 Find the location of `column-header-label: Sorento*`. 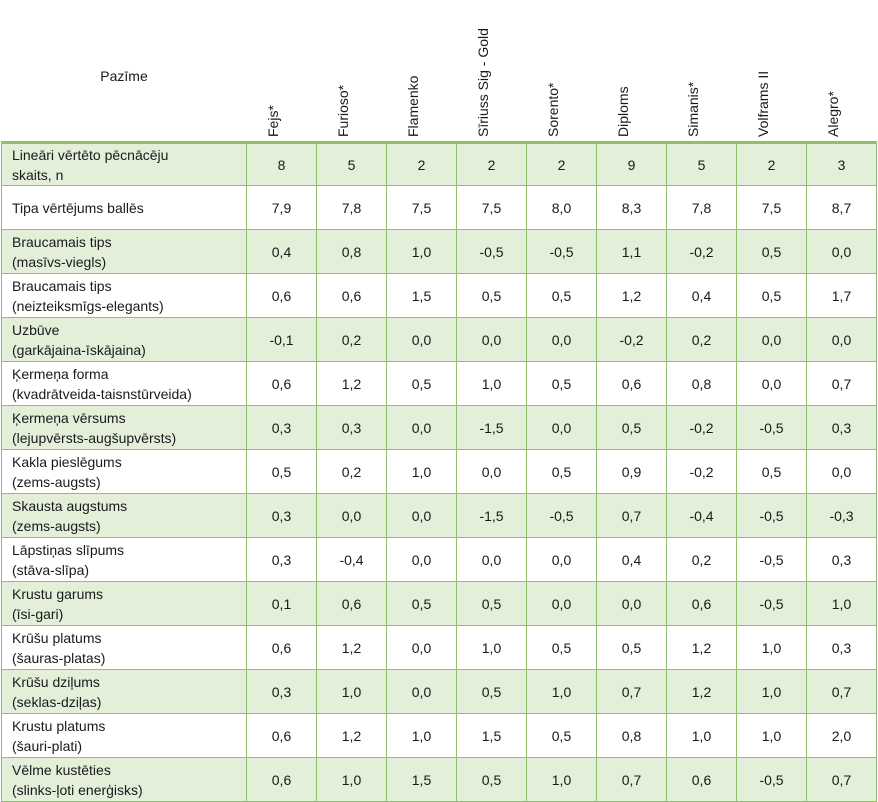

column-header-label: Sorento* is located at coordinates (552, 109).